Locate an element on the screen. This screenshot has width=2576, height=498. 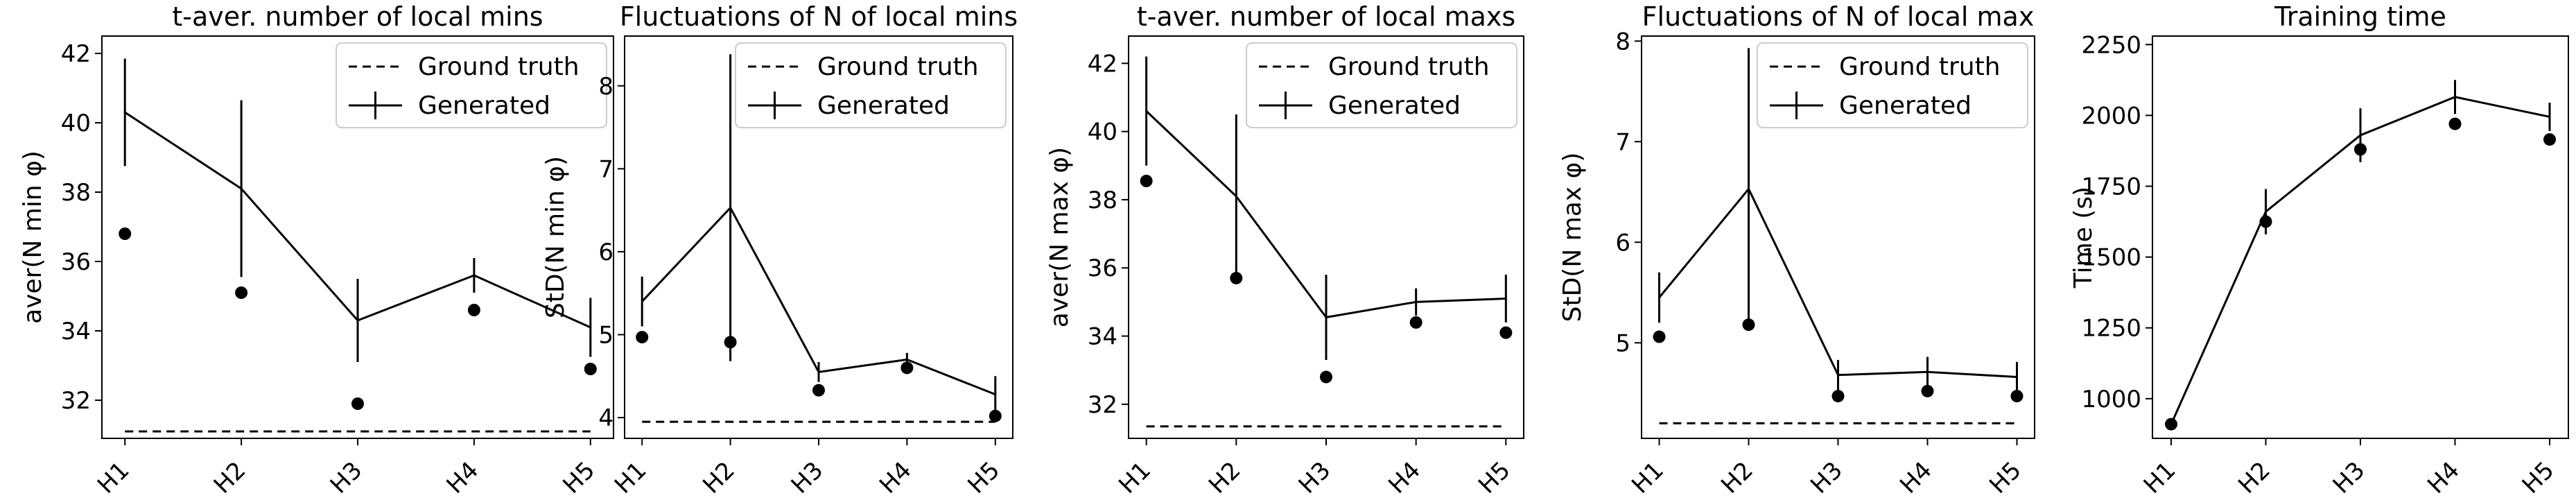
y-tick-label: 1250 is located at coordinates (2111, 329).